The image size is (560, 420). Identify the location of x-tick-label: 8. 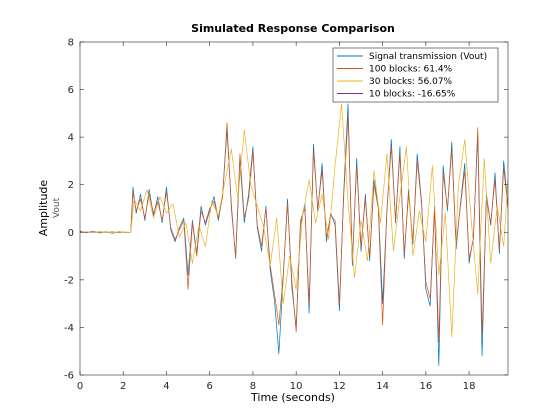
(253, 386).